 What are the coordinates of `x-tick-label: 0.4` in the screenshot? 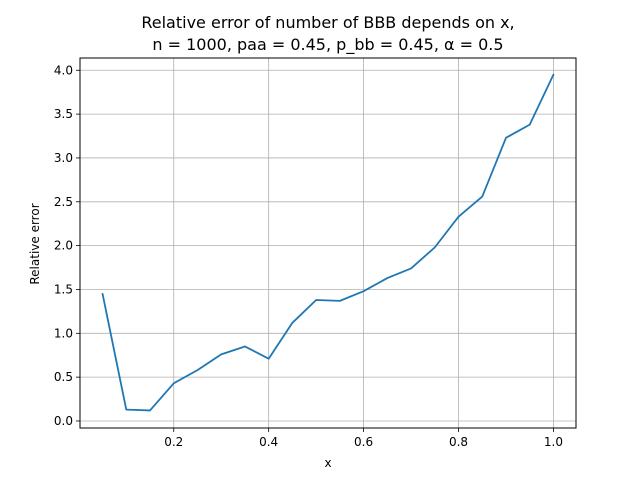 It's located at (268, 442).